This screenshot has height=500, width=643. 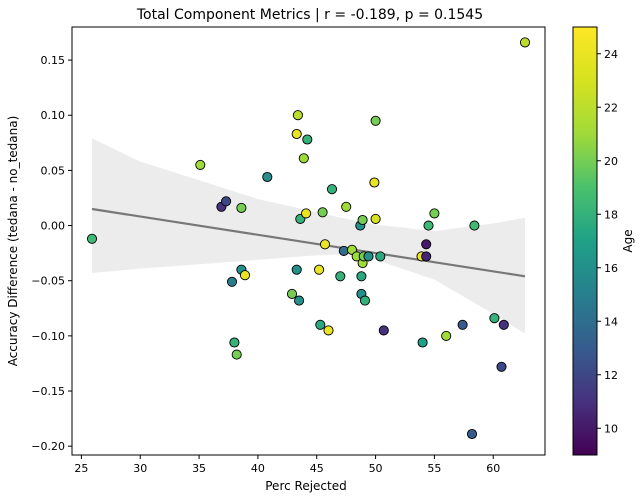 I want to click on colorbar-tick-label: 12, so click(x=611, y=375).